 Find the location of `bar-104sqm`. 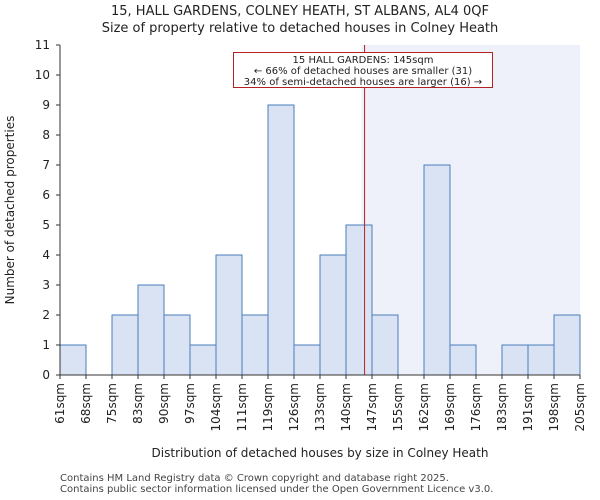

bar-104sqm is located at coordinates (229, 315).